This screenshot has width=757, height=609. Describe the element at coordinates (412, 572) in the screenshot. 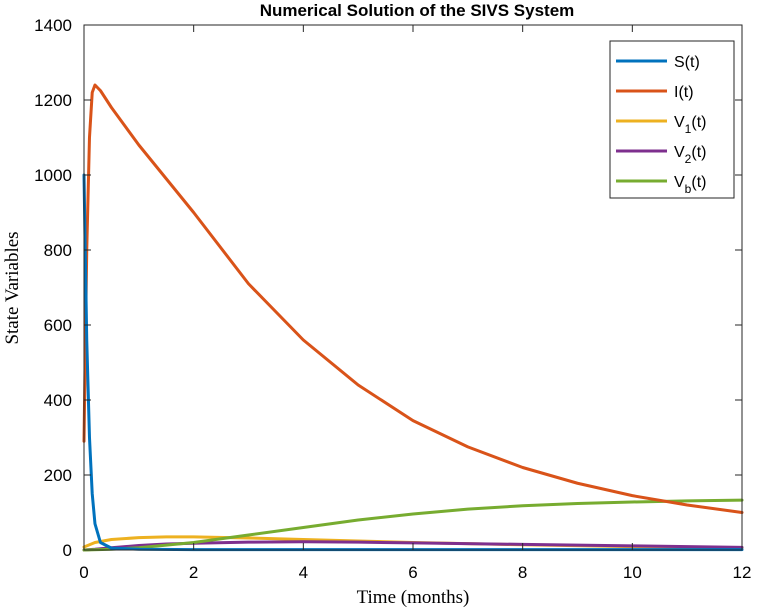

I see `x-tick-label: 6` at that location.